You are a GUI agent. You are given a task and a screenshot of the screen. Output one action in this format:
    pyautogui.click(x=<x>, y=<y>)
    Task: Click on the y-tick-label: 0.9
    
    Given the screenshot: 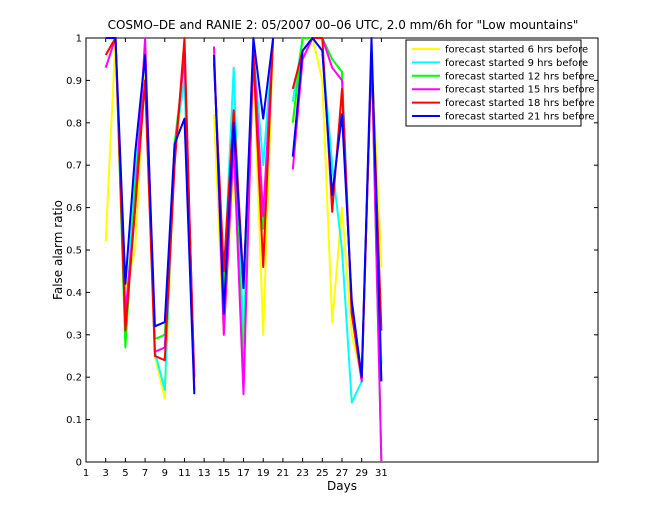 What is the action you would take?
    pyautogui.click(x=74, y=81)
    